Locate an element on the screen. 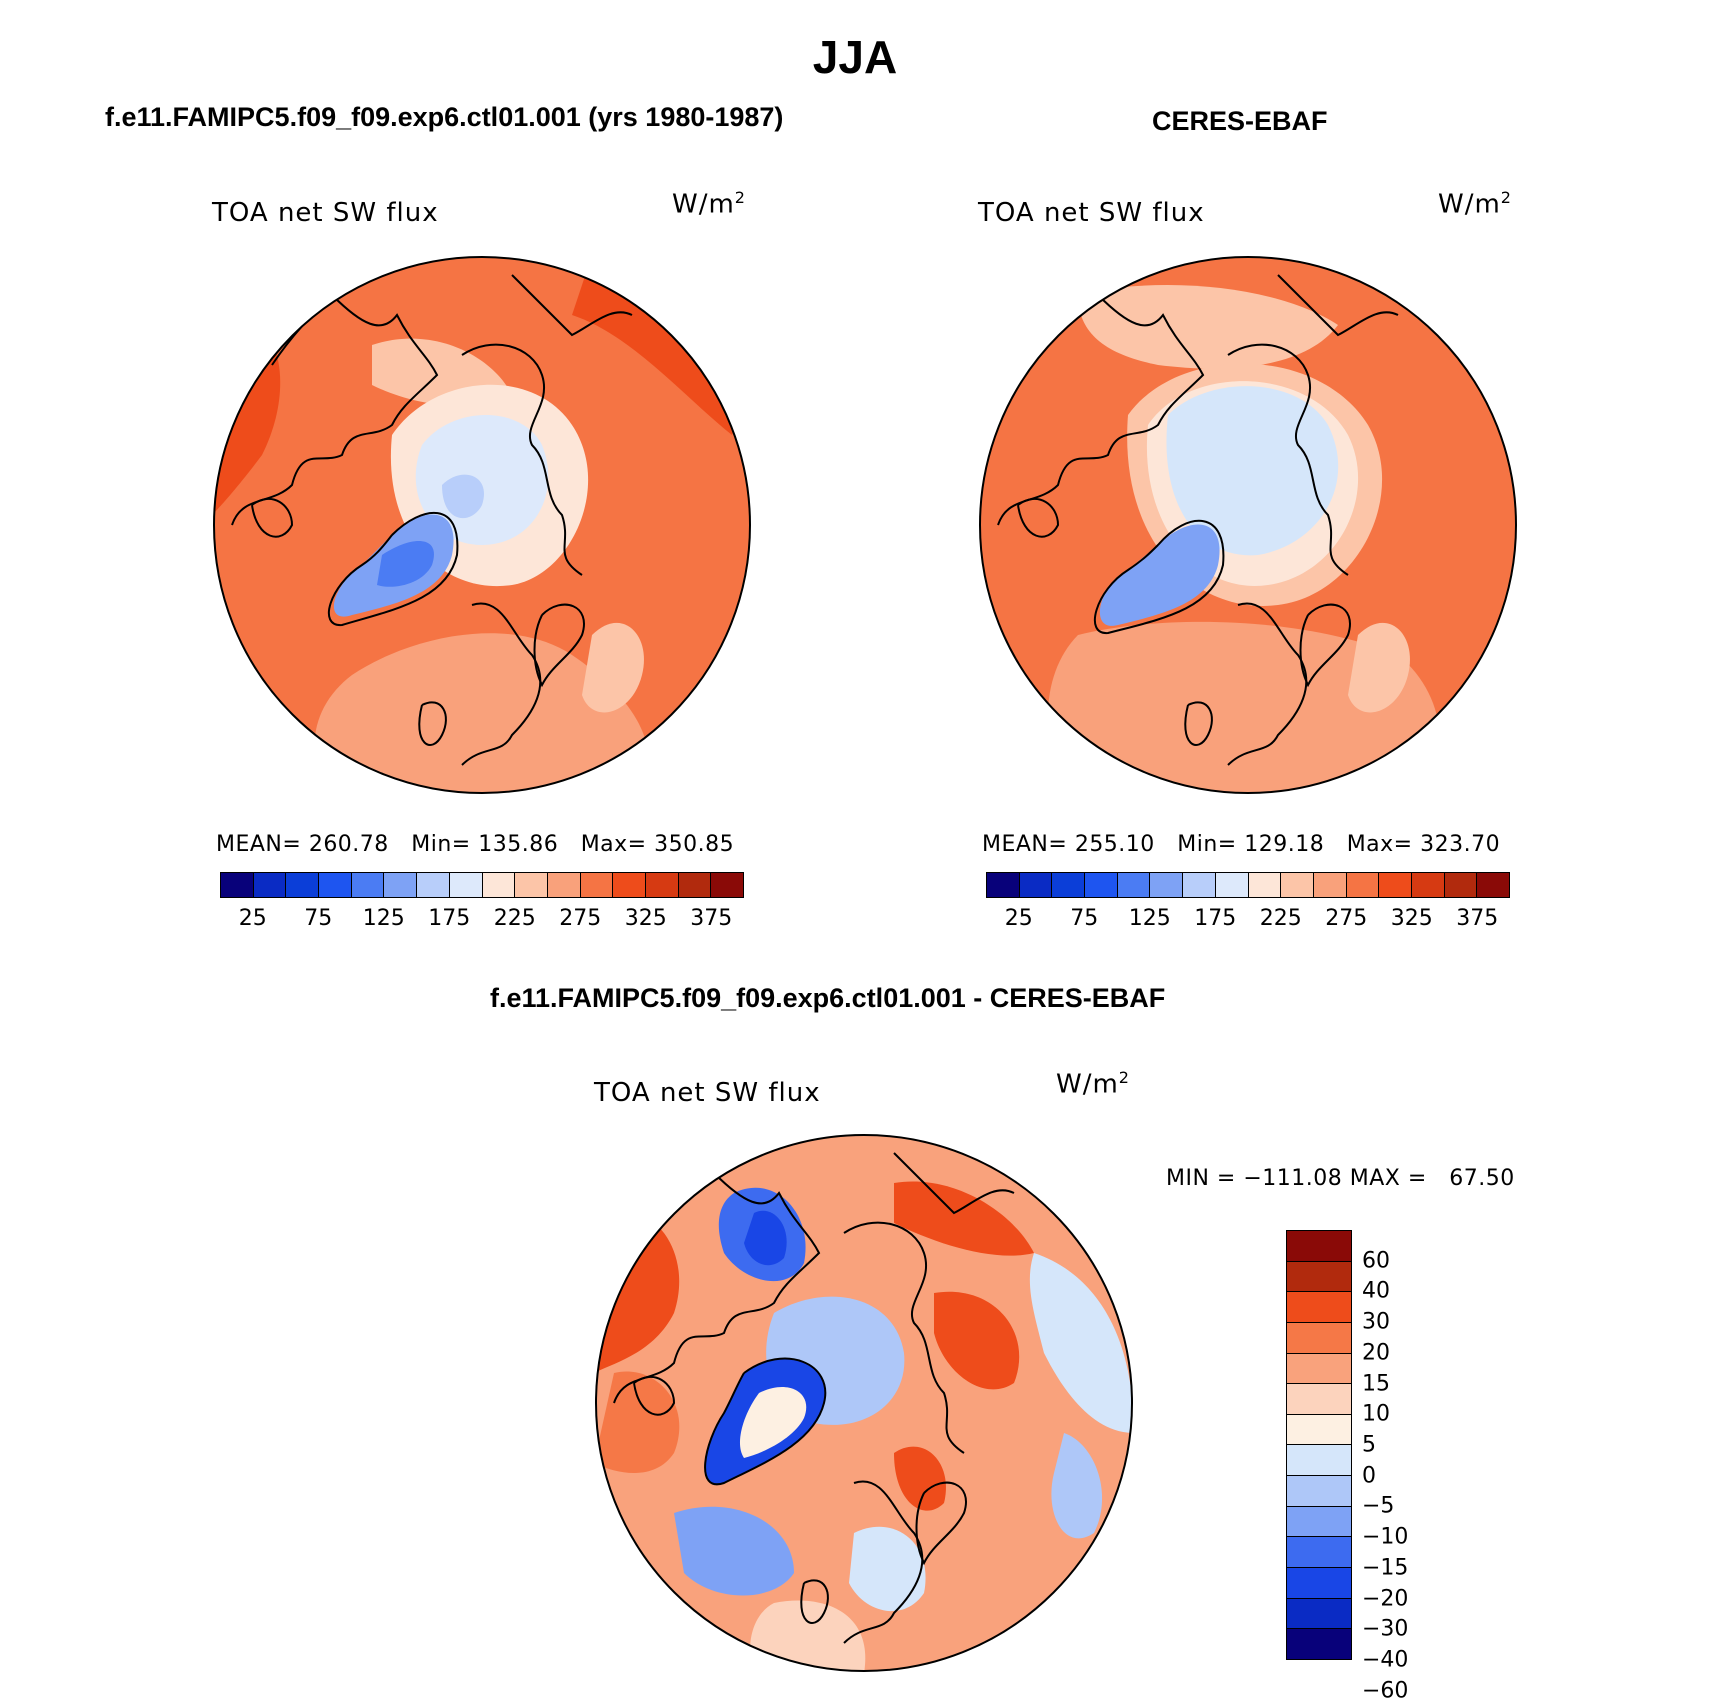 This screenshot has height=1703, width=1710. colorbar-tick-label: 10 is located at coordinates (1376, 1414).